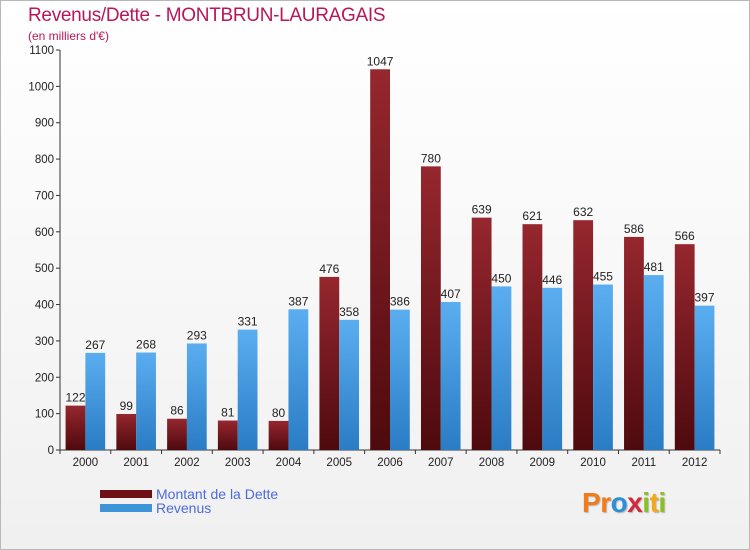 The width and height of the screenshot is (750, 550). Describe the element at coordinates (217, 494) in the screenshot. I see `legend-label-dette: Montant de la Dette` at that location.